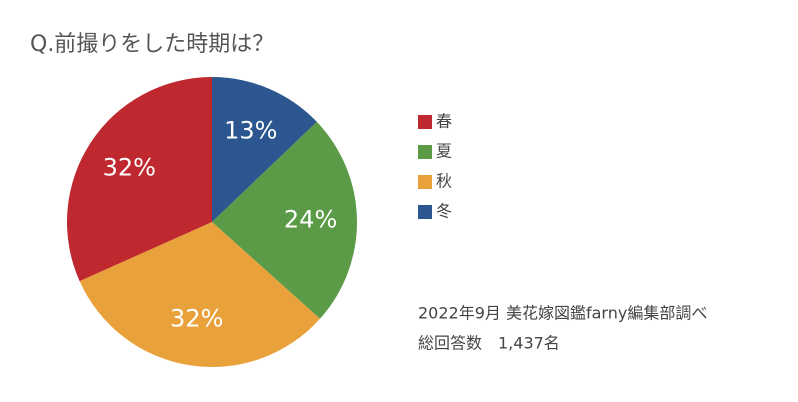  I want to click on legend-label: 夏, so click(444, 151).